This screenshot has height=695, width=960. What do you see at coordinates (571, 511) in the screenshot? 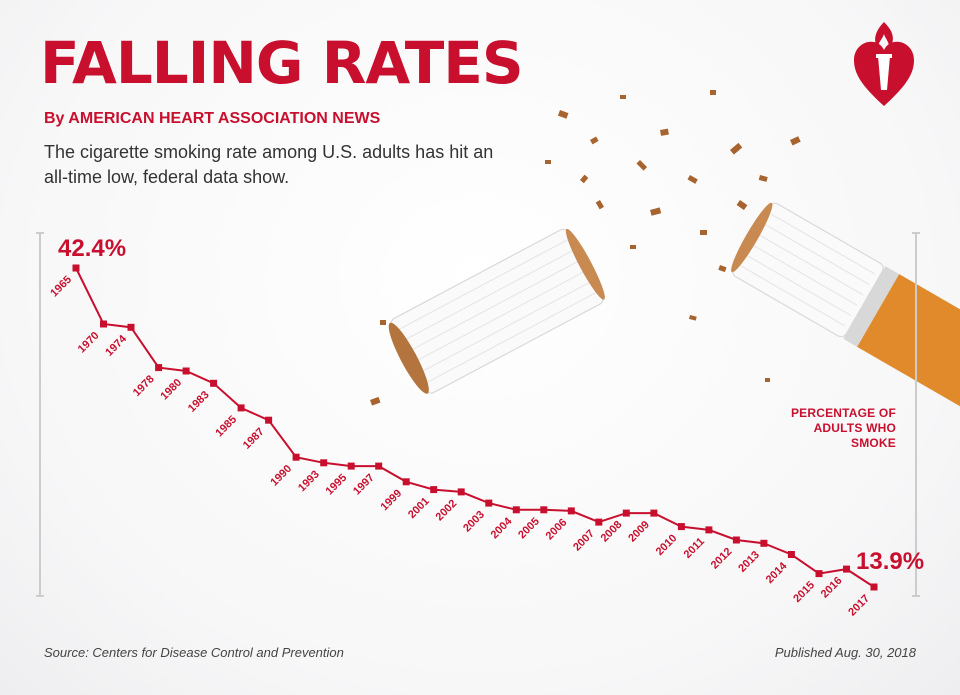
I see `data-point-2006` at bounding box center [571, 511].